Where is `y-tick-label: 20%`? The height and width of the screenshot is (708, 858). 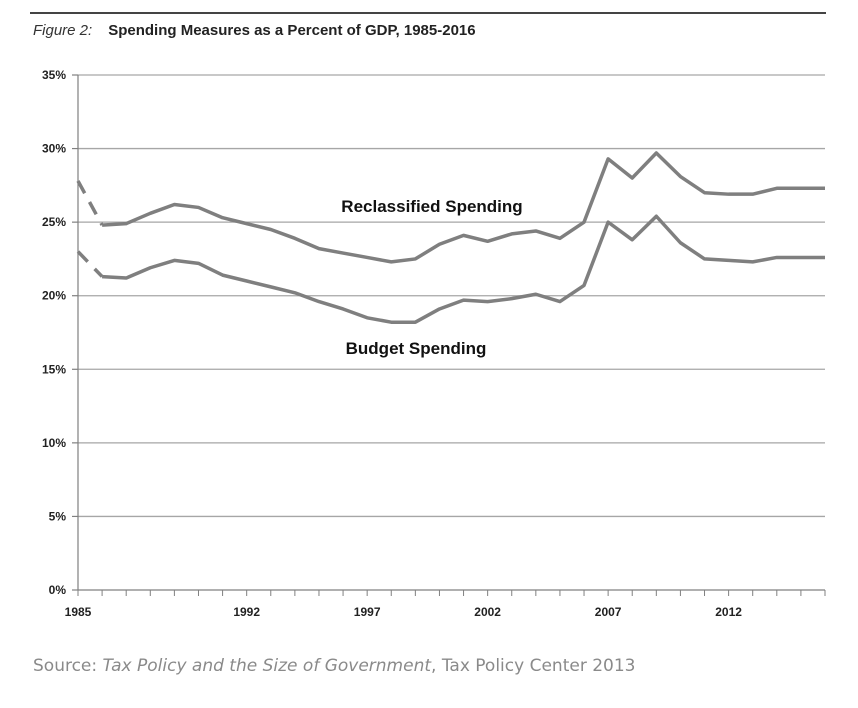
y-tick-label: 20% is located at coordinates (54, 296).